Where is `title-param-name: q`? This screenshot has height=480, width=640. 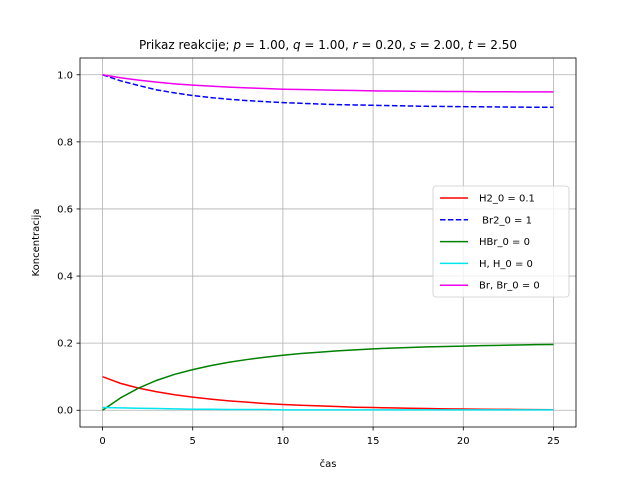
title-param-name: q is located at coordinates (297, 45).